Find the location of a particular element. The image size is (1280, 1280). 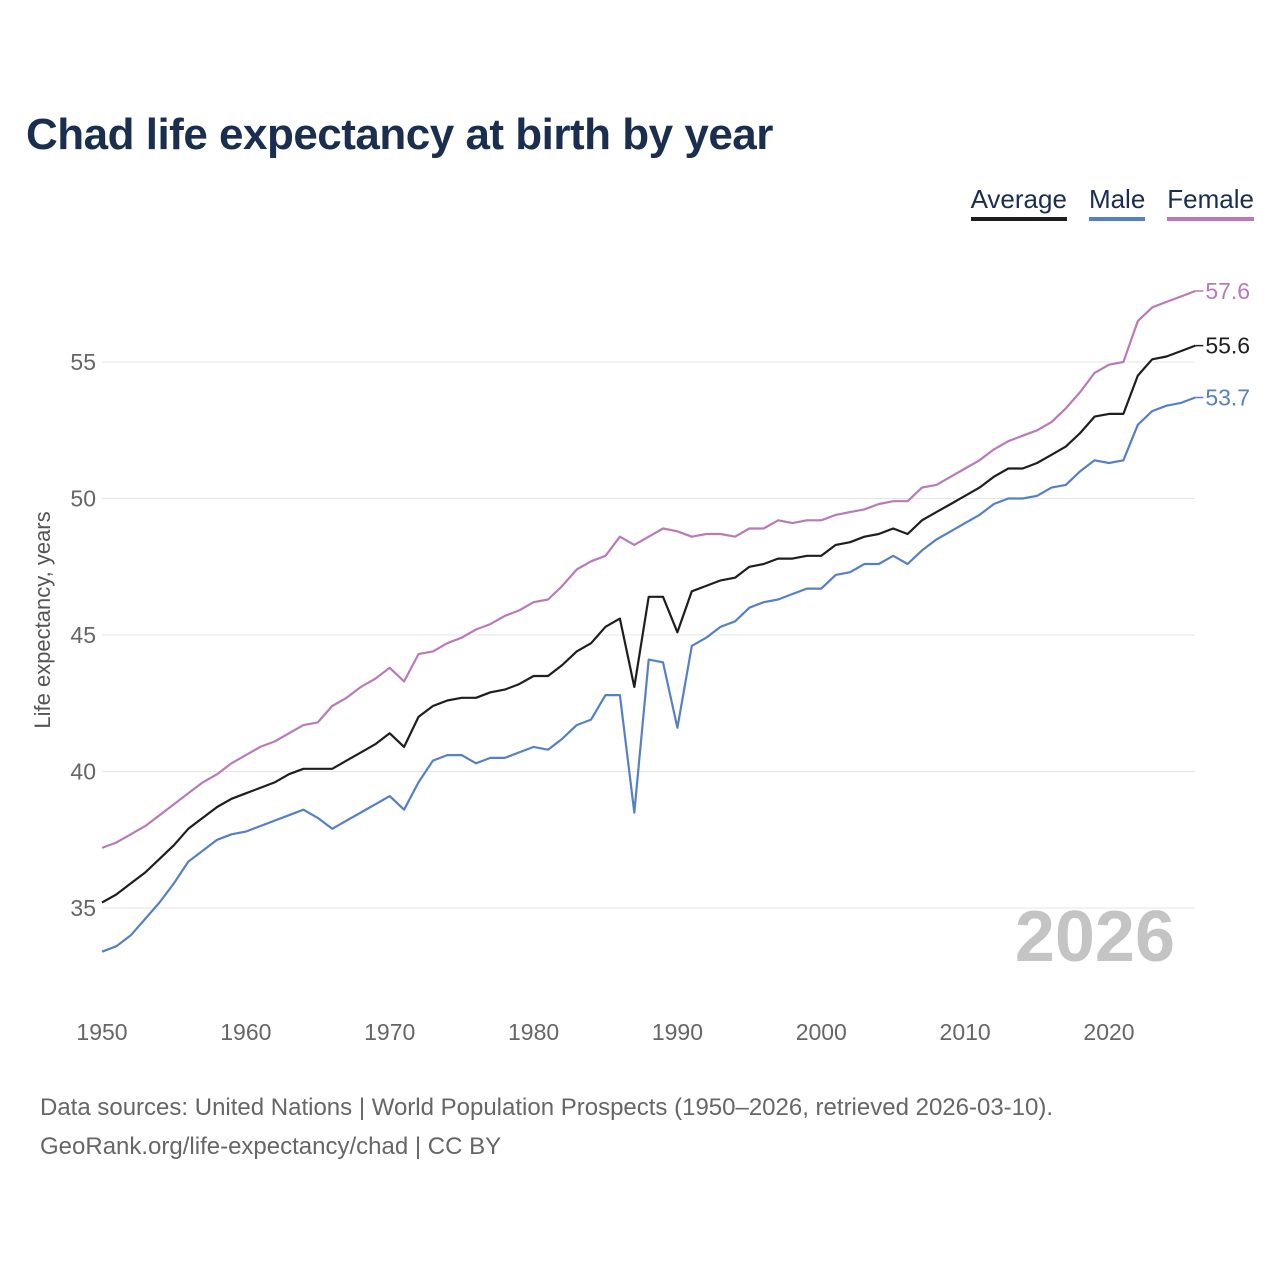

y-tick-label: 45 is located at coordinates (83, 635).